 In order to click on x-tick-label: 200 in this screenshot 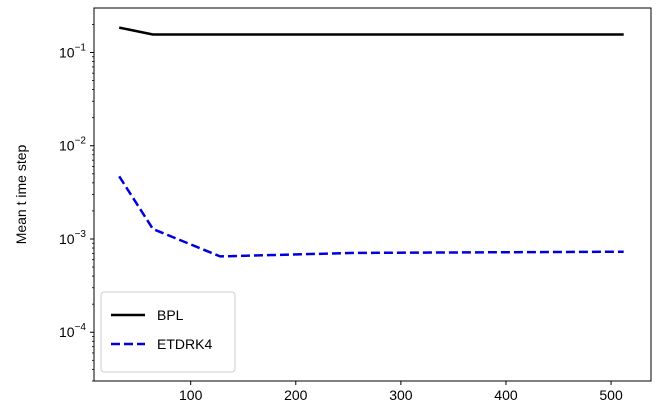, I will do `click(296, 395)`.